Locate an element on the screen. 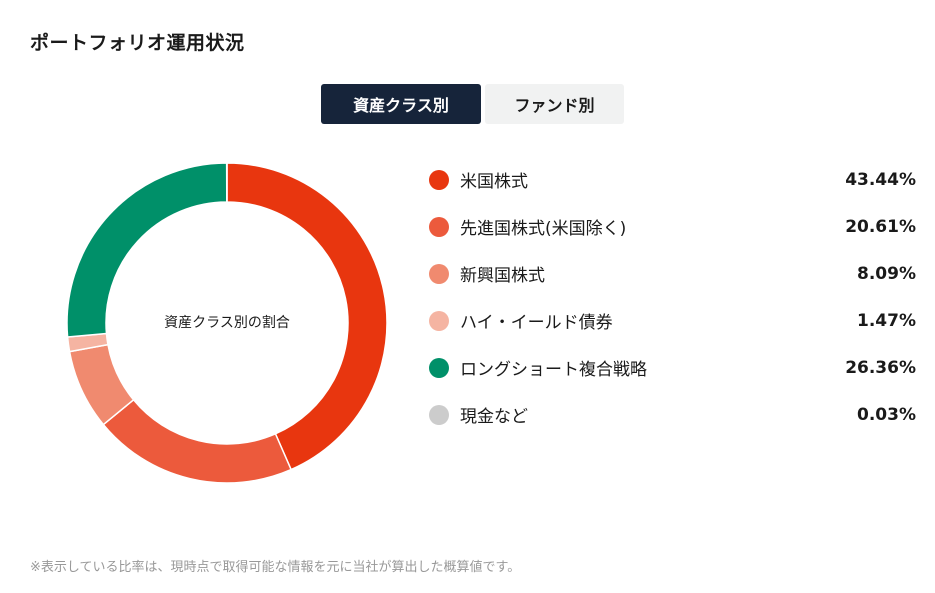 This screenshot has height=593, width=935. legend-item: ロングショート複合戦略 26.36% is located at coordinates (672, 367).